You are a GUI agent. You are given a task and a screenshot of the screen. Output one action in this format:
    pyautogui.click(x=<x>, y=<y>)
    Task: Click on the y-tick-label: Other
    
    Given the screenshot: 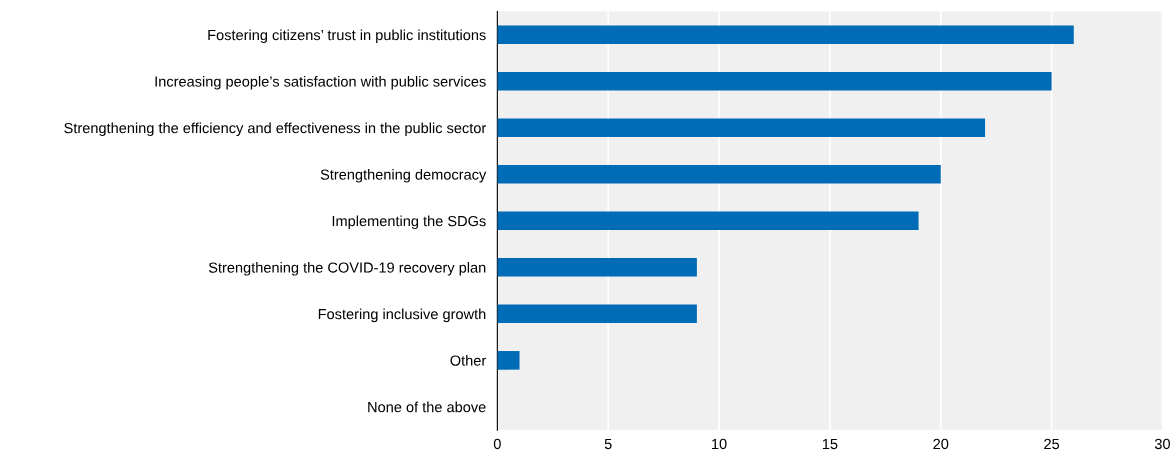 What is the action you would take?
    pyautogui.click(x=468, y=360)
    